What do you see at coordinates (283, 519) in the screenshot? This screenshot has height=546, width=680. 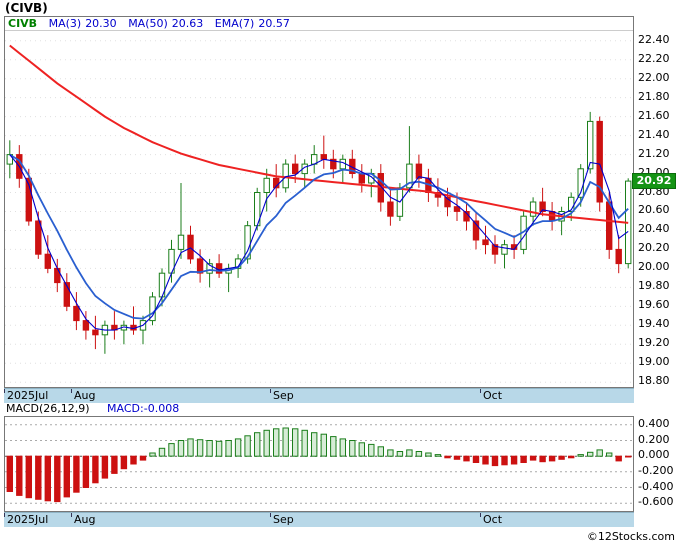 I see `x-axis-month-label: Sep` at bounding box center [283, 519].